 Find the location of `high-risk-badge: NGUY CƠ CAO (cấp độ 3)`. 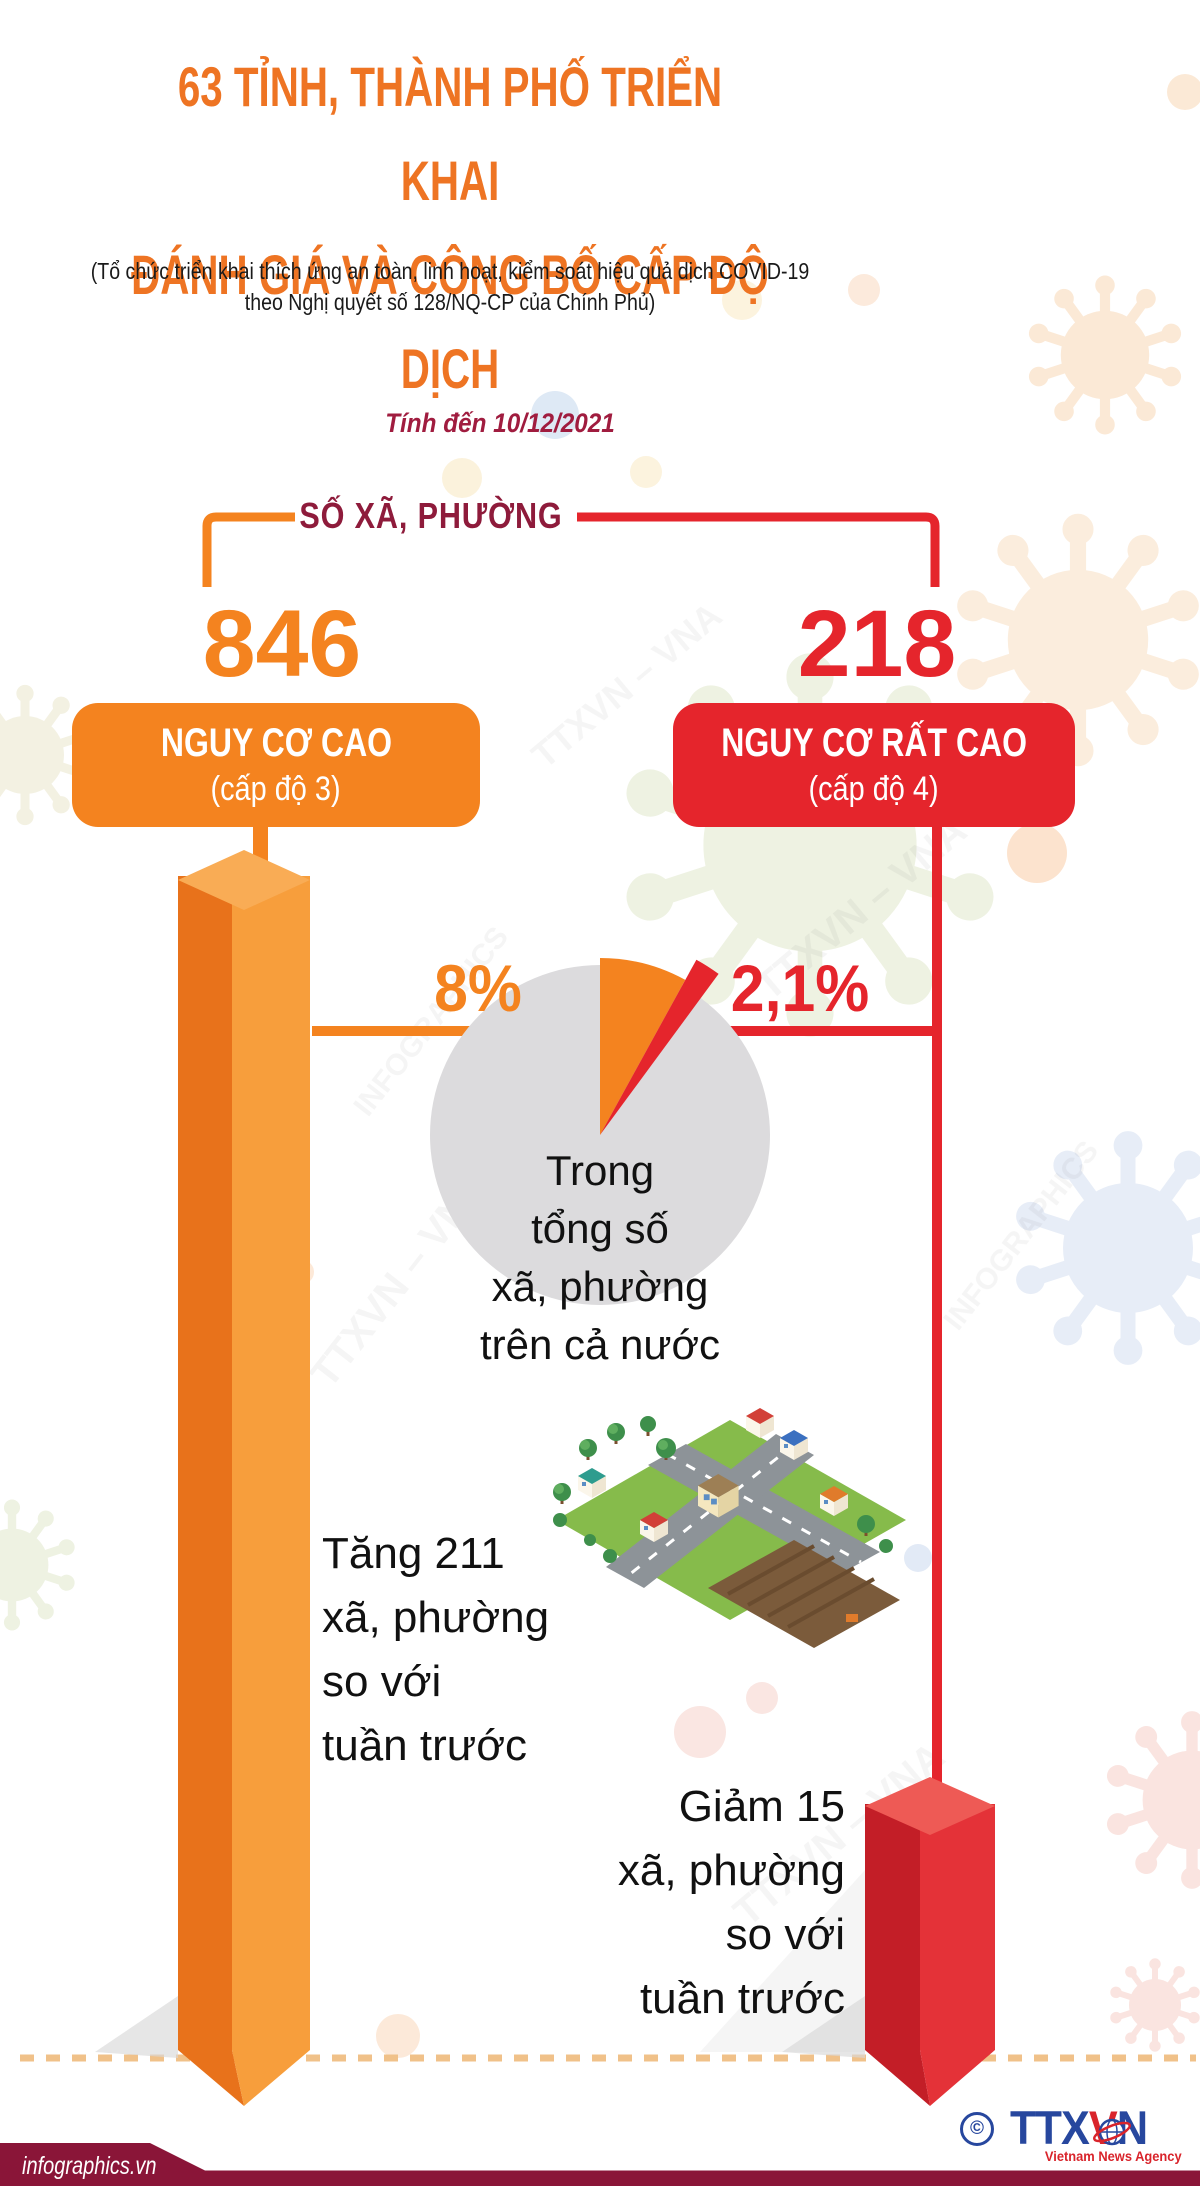

high-risk-badge: NGUY CƠ CAO (cấp độ 3) is located at coordinates (276, 765).